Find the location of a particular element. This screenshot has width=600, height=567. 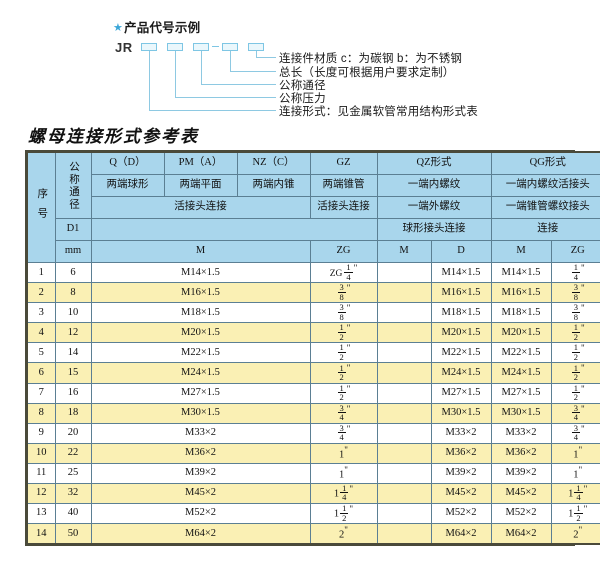

cell-sequence: 5 is located at coordinates (41, 353).